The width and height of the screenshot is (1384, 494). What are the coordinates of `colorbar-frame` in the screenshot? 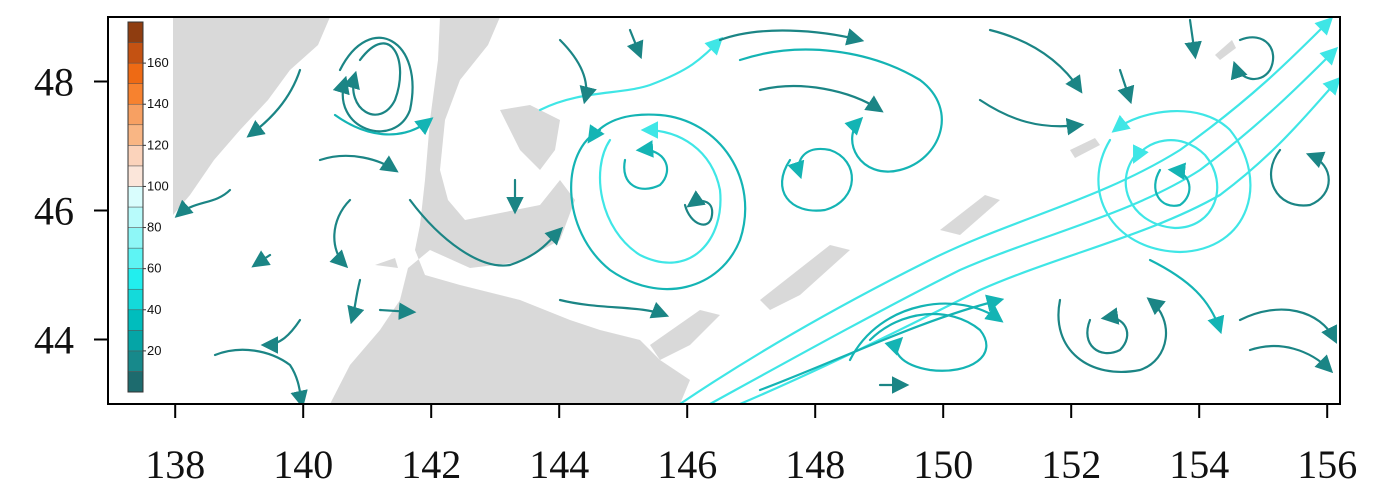 It's located at (135, 207).